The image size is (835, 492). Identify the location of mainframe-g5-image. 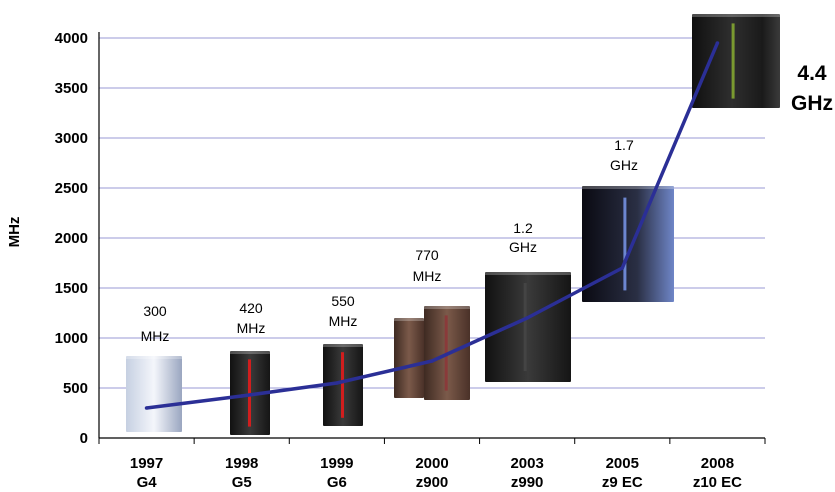
(250, 393).